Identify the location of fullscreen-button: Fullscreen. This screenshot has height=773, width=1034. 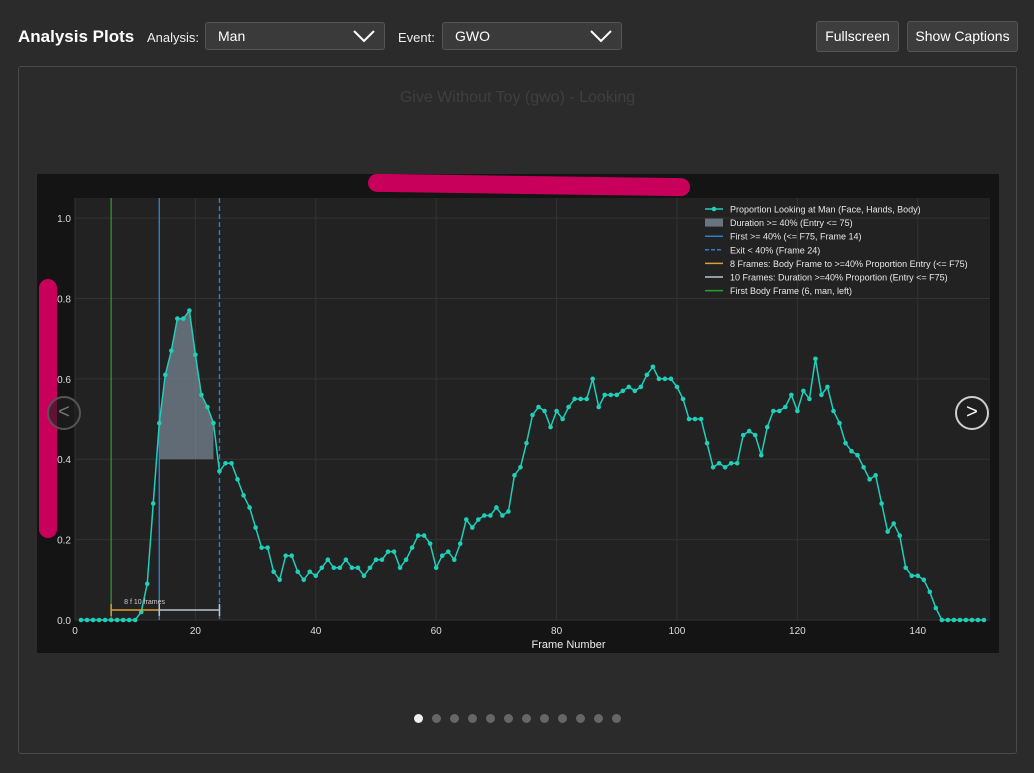
(857, 36).